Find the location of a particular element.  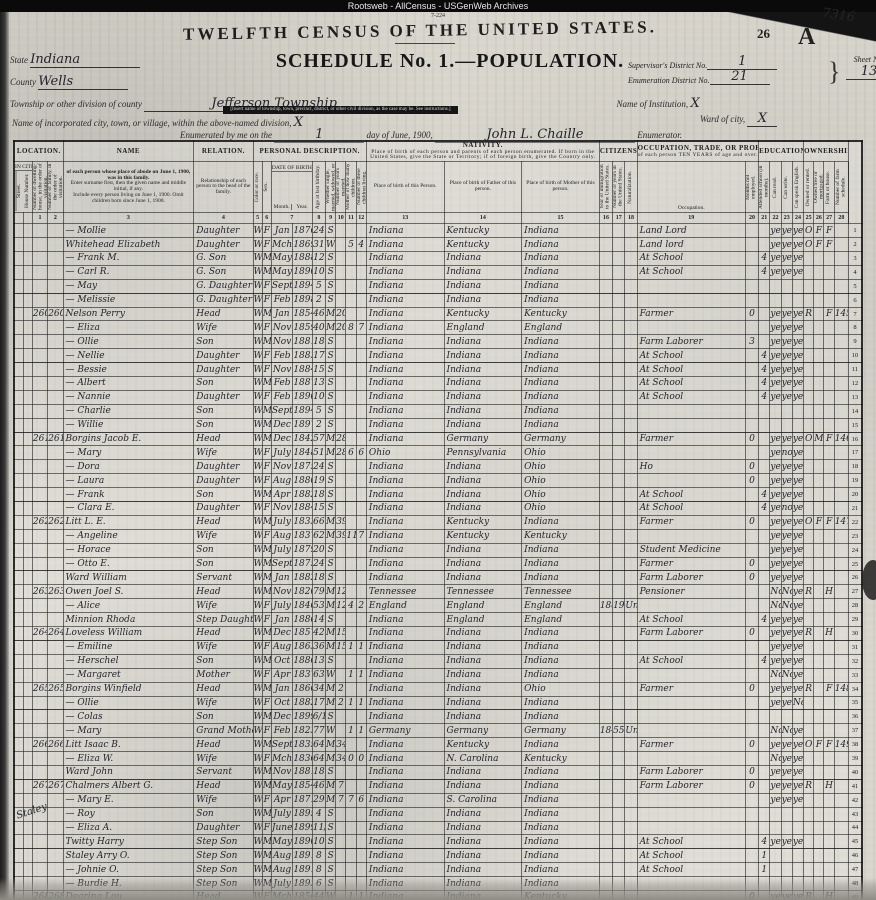

cell-naturalization: Un is located at coordinates (631, 731).